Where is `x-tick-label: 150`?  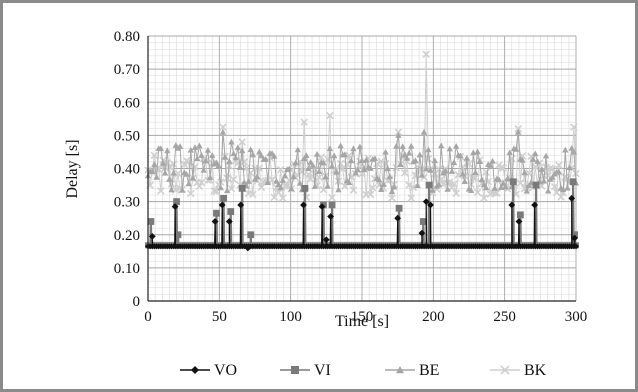 x-tick-label: 150 is located at coordinates (362, 317).